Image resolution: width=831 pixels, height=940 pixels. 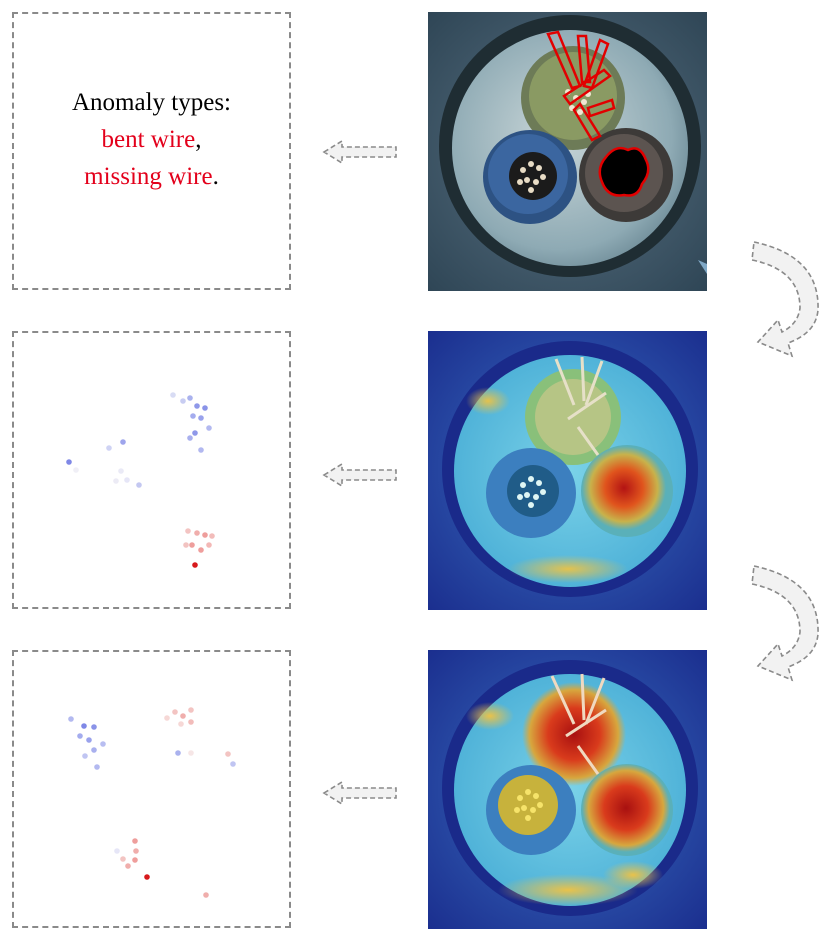 I want to click on anomaly-types-text: Anomaly types: bent wire, missing wire., so click(x=151, y=139).